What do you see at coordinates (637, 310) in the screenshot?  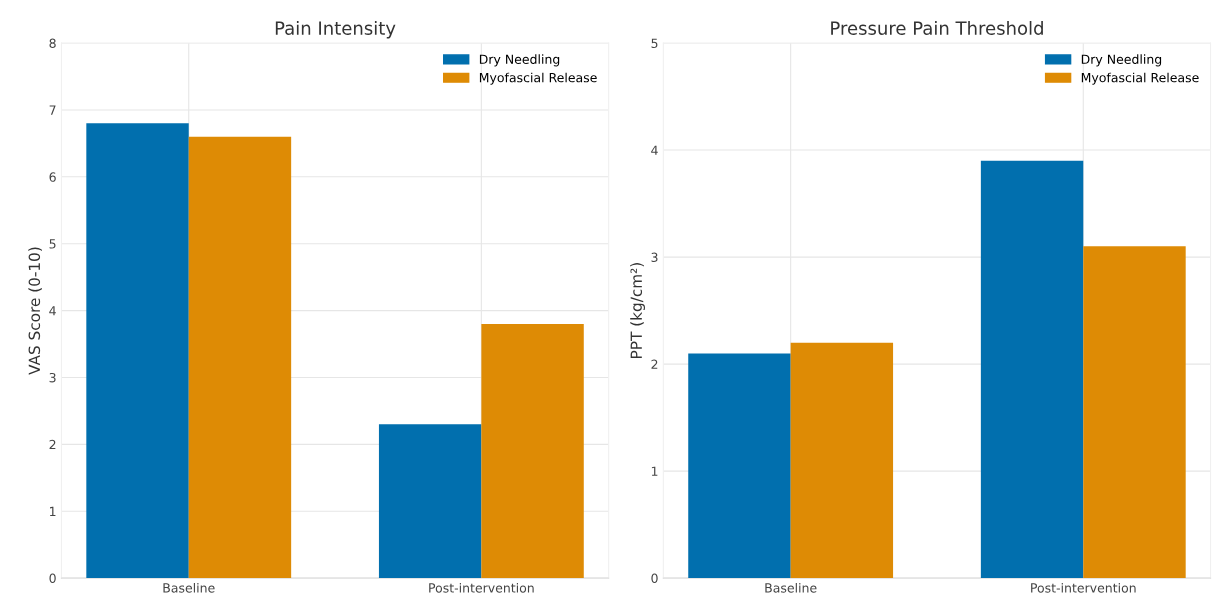 I see `y-axis-title: PPT (kg/cm²)` at bounding box center [637, 310].